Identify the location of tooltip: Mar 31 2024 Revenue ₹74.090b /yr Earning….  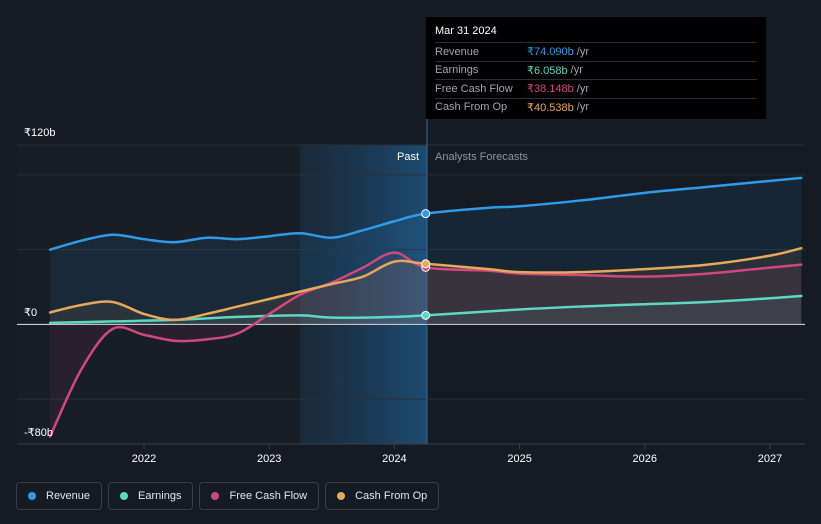
(596, 68).